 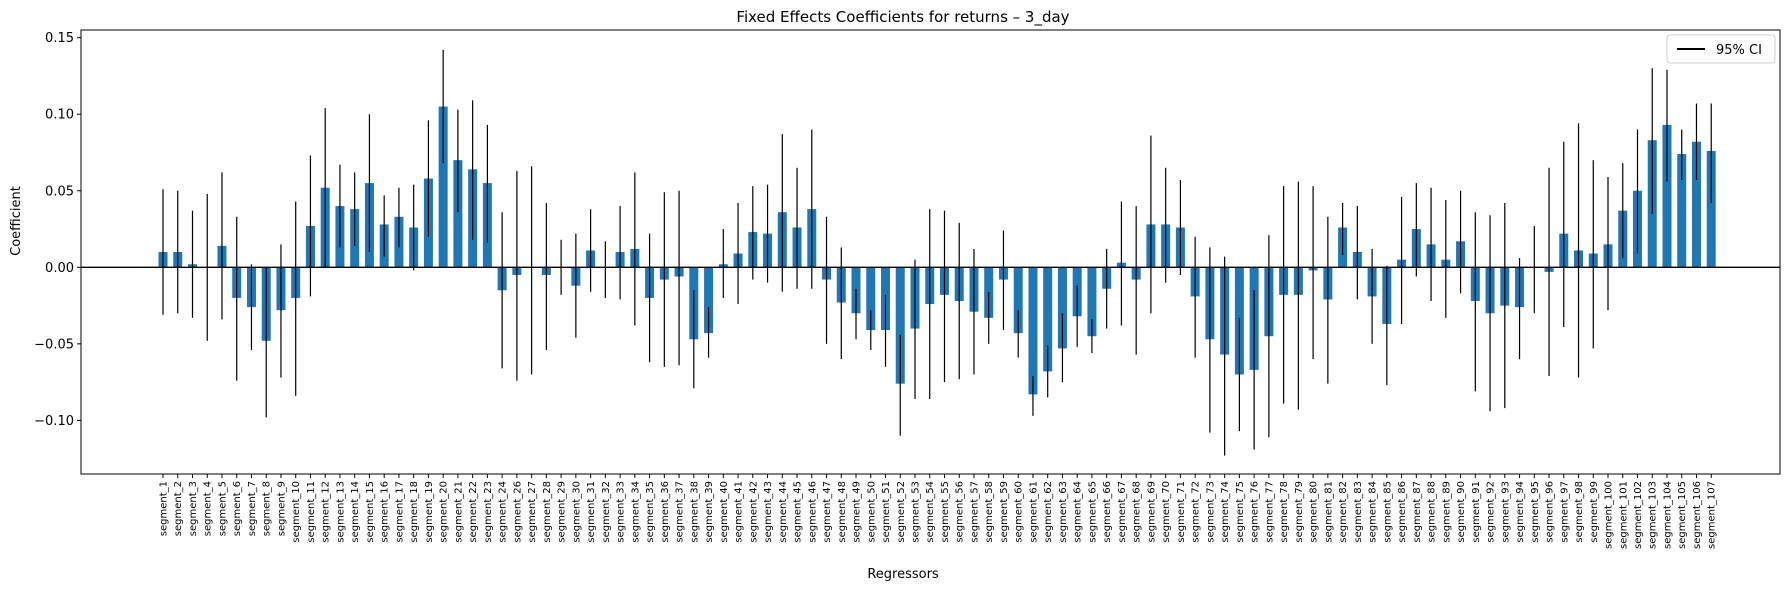 I want to click on x-tick-label: segment_22, so click(x=473, y=512).